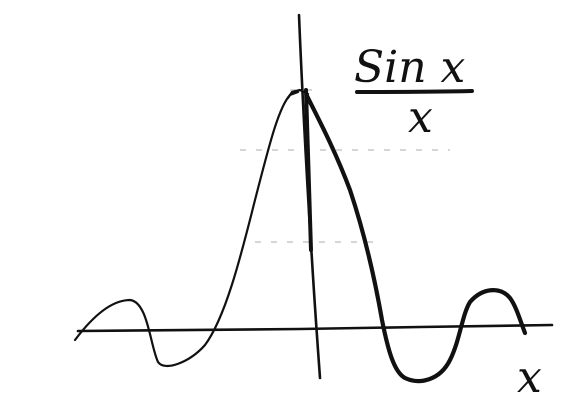 The width and height of the screenshot is (569, 408). What do you see at coordinates (298, 94) in the screenshot?
I see `sinc-curve-peak-mark` at bounding box center [298, 94].